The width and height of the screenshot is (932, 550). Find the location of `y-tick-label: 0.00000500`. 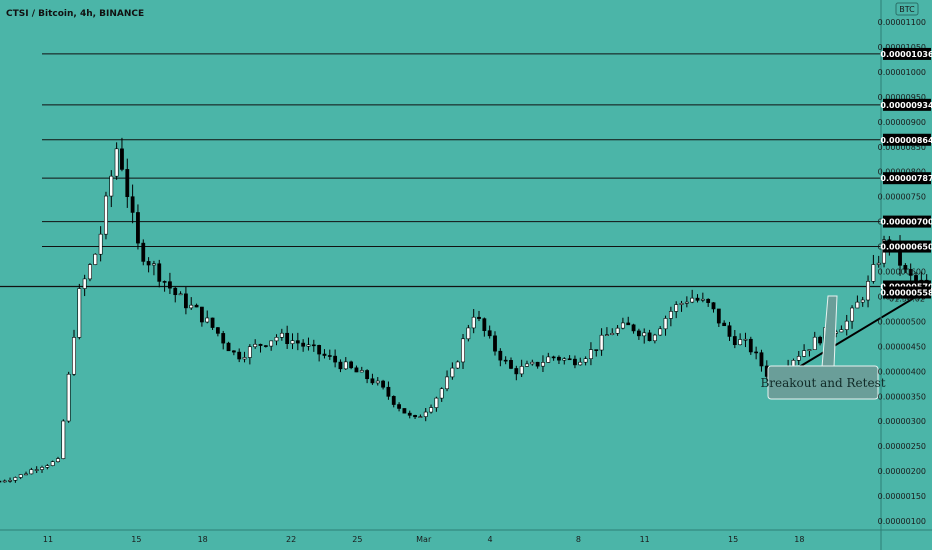

y-tick-label: 0.00000500 is located at coordinates (902, 321).